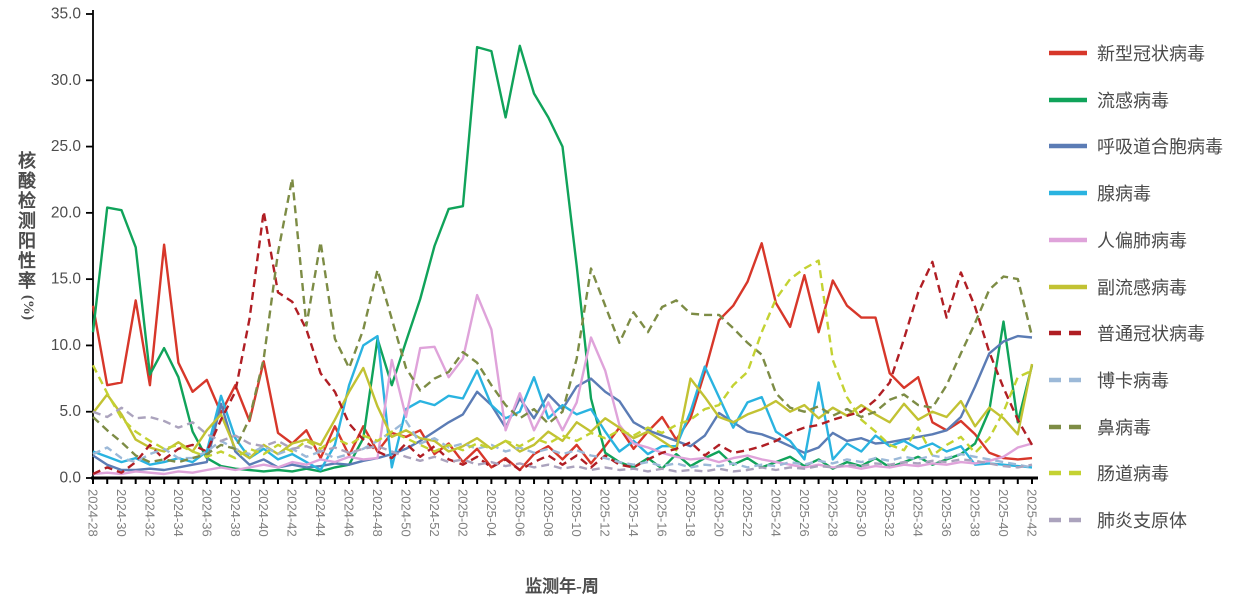  Describe the element at coordinates (66, 14) in the screenshot. I see `y-tick-label: 35.0` at that location.